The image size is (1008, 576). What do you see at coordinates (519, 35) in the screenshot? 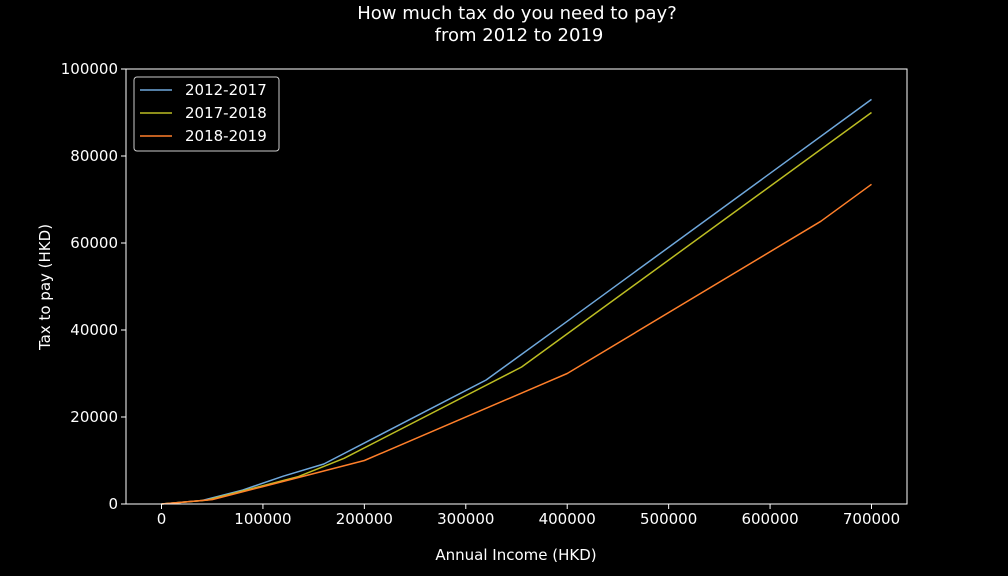
I see `chart-subtitle: from 2012 to 2019` at bounding box center [519, 35].